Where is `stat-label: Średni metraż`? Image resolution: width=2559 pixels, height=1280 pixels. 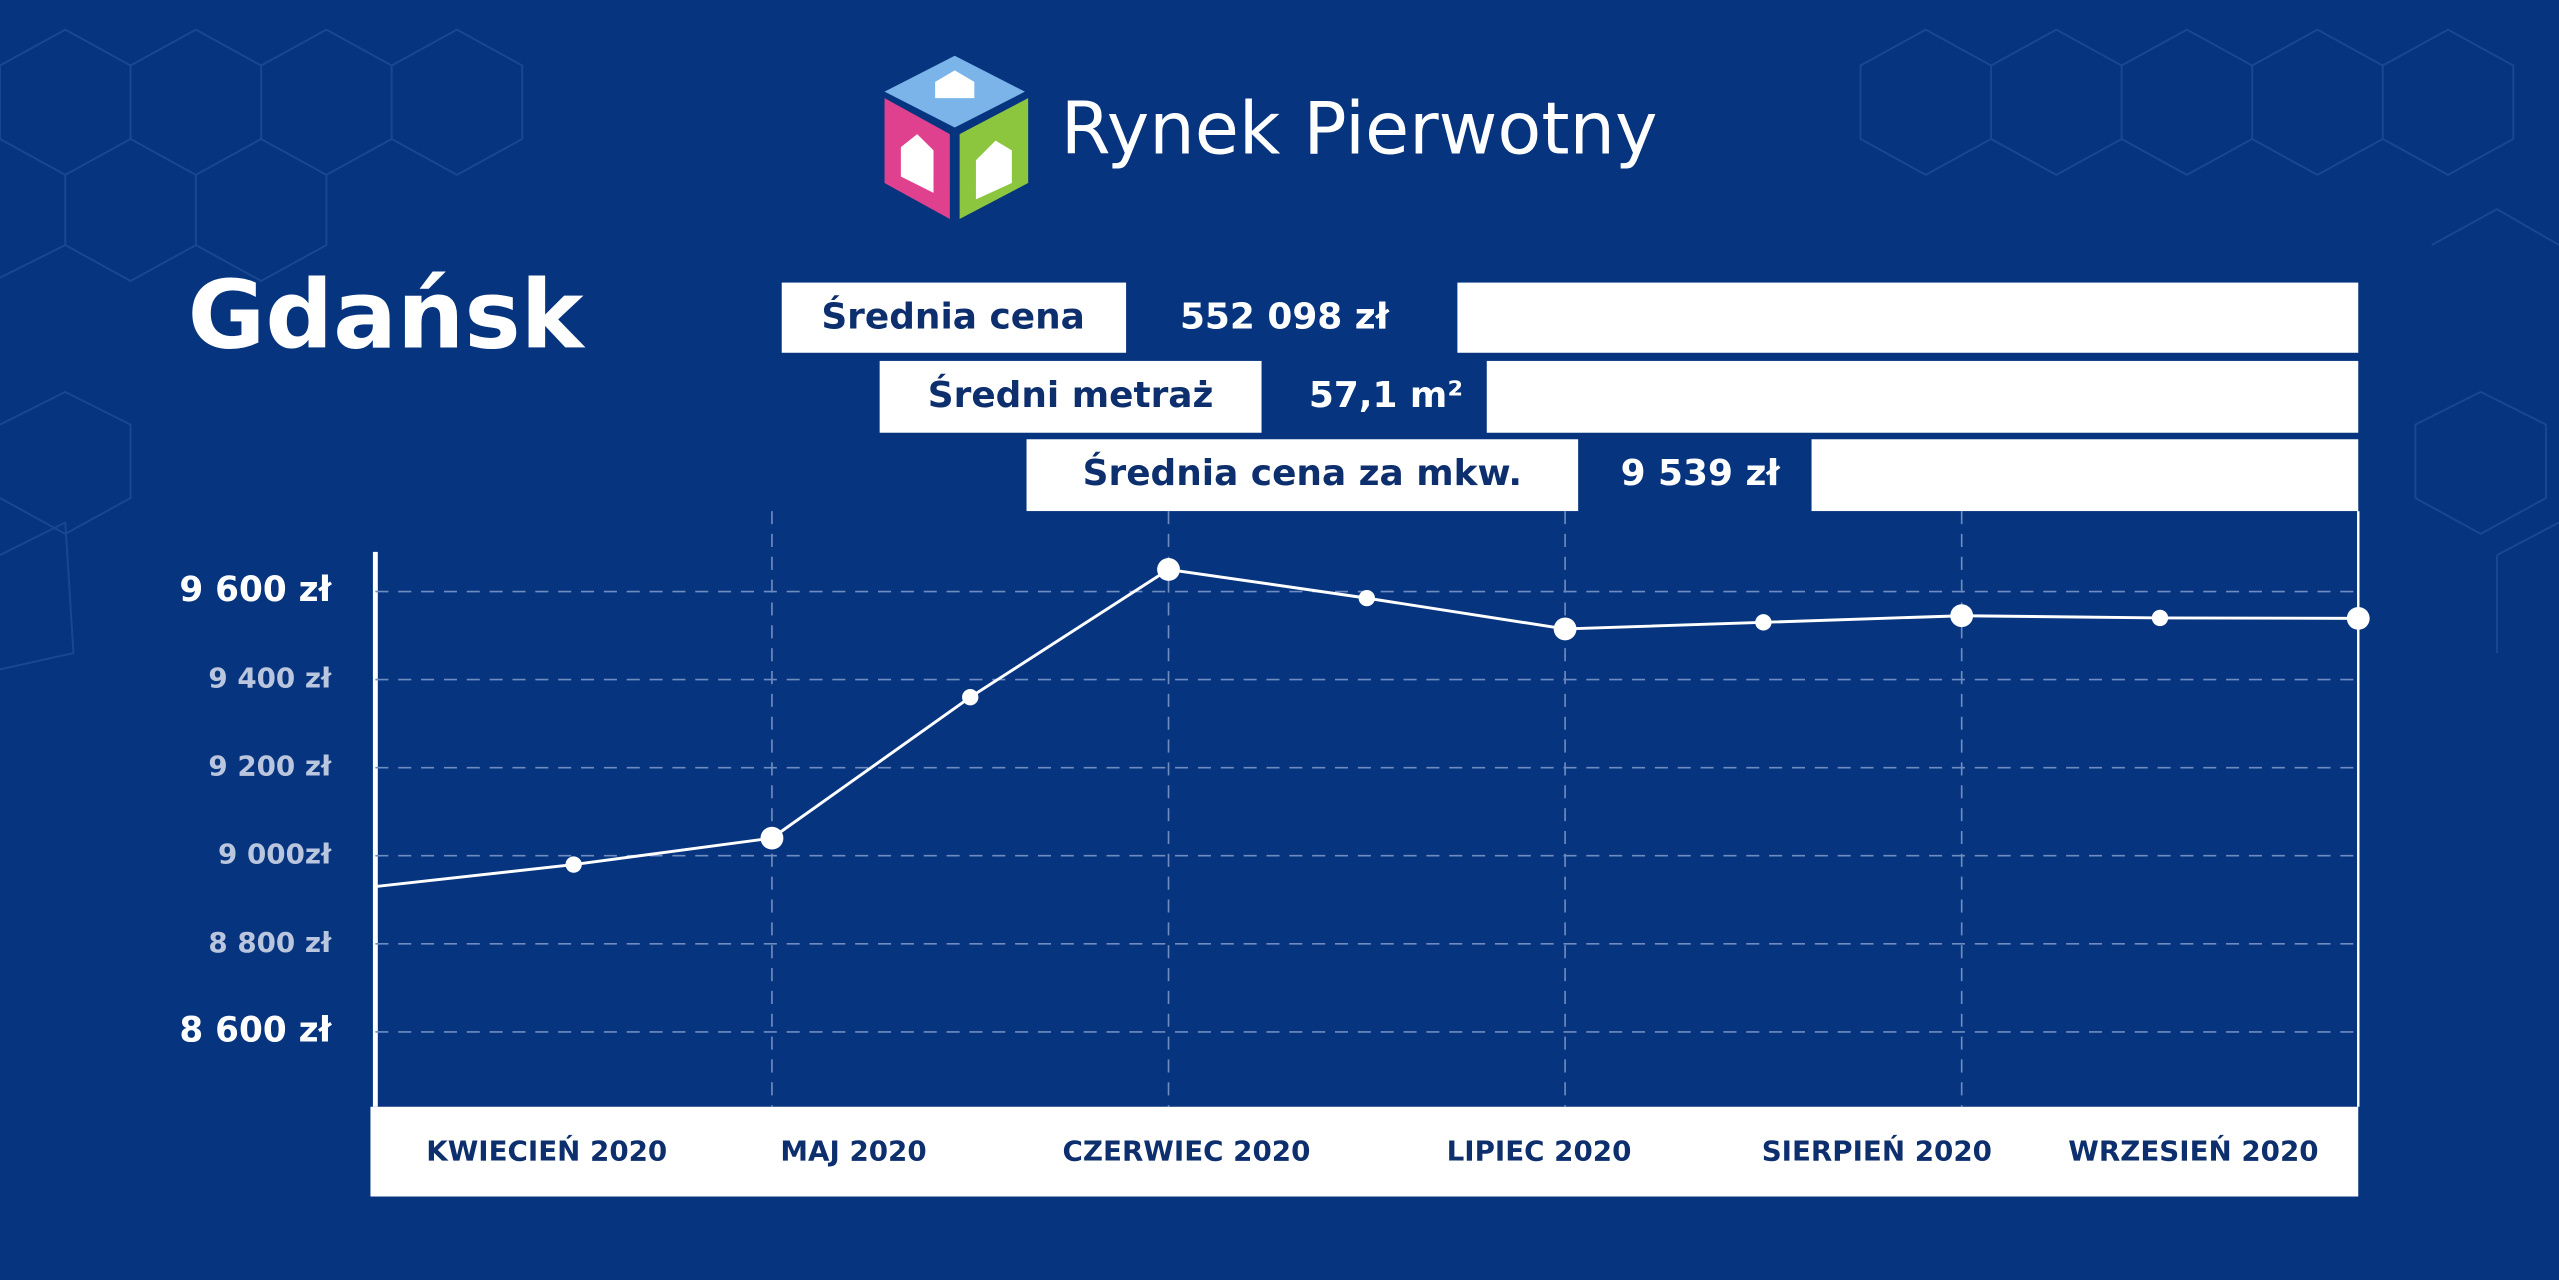 stat-label: Średni metraż is located at coordinates (1071, 395).